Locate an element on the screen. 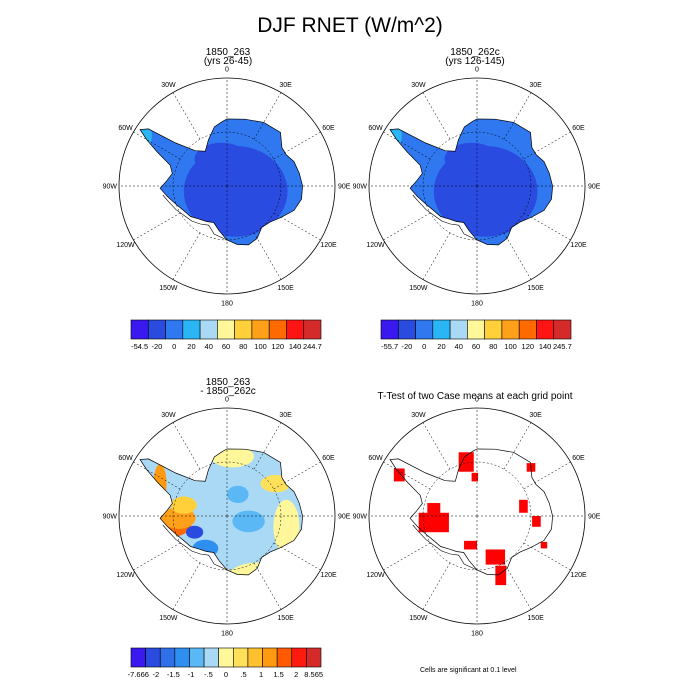  longitude-label: 0 is located at coordinates (477, 399).